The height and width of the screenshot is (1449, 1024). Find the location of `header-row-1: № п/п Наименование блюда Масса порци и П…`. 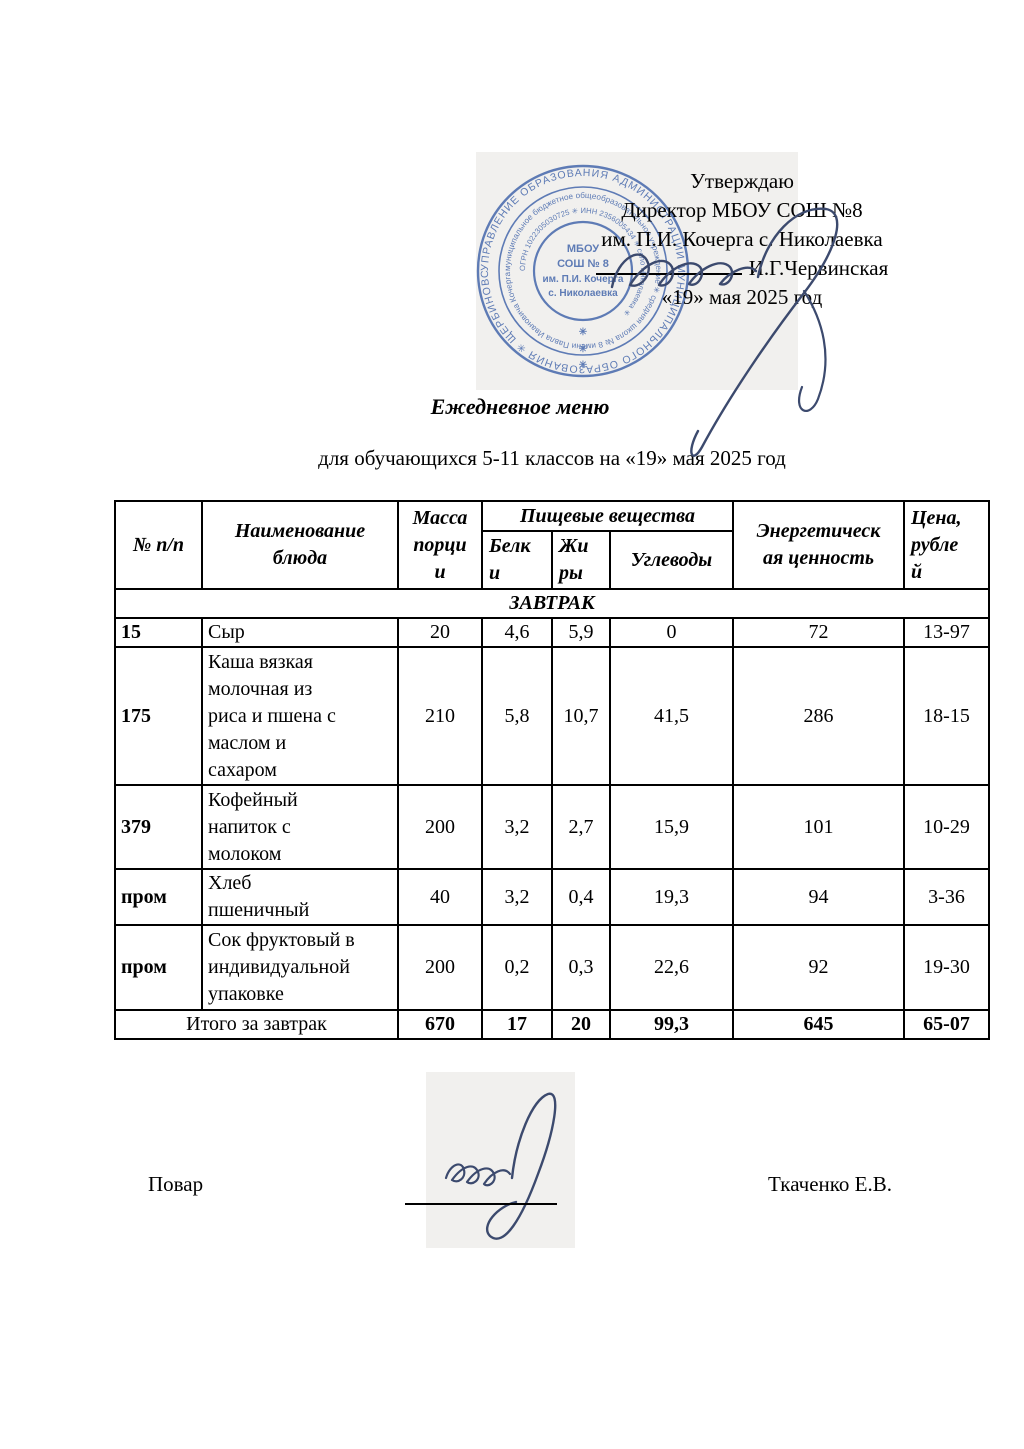

header-row-1: № п/п Наименование блюда Масса порци и П… is located at coordinates (552, 545).